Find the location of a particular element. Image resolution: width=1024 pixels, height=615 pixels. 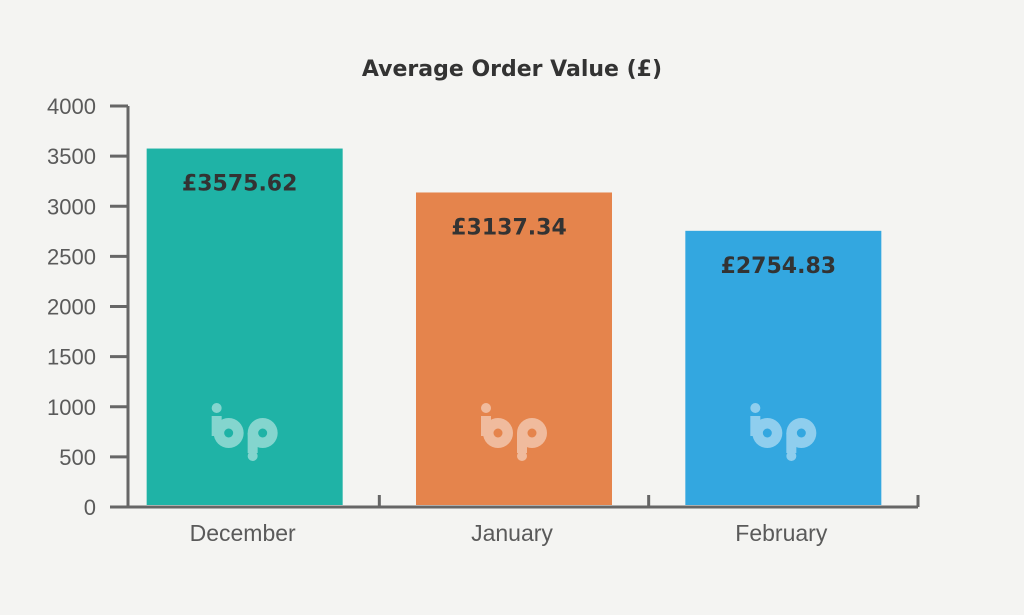

x-category-label: February is located at coordinates (781, 533).